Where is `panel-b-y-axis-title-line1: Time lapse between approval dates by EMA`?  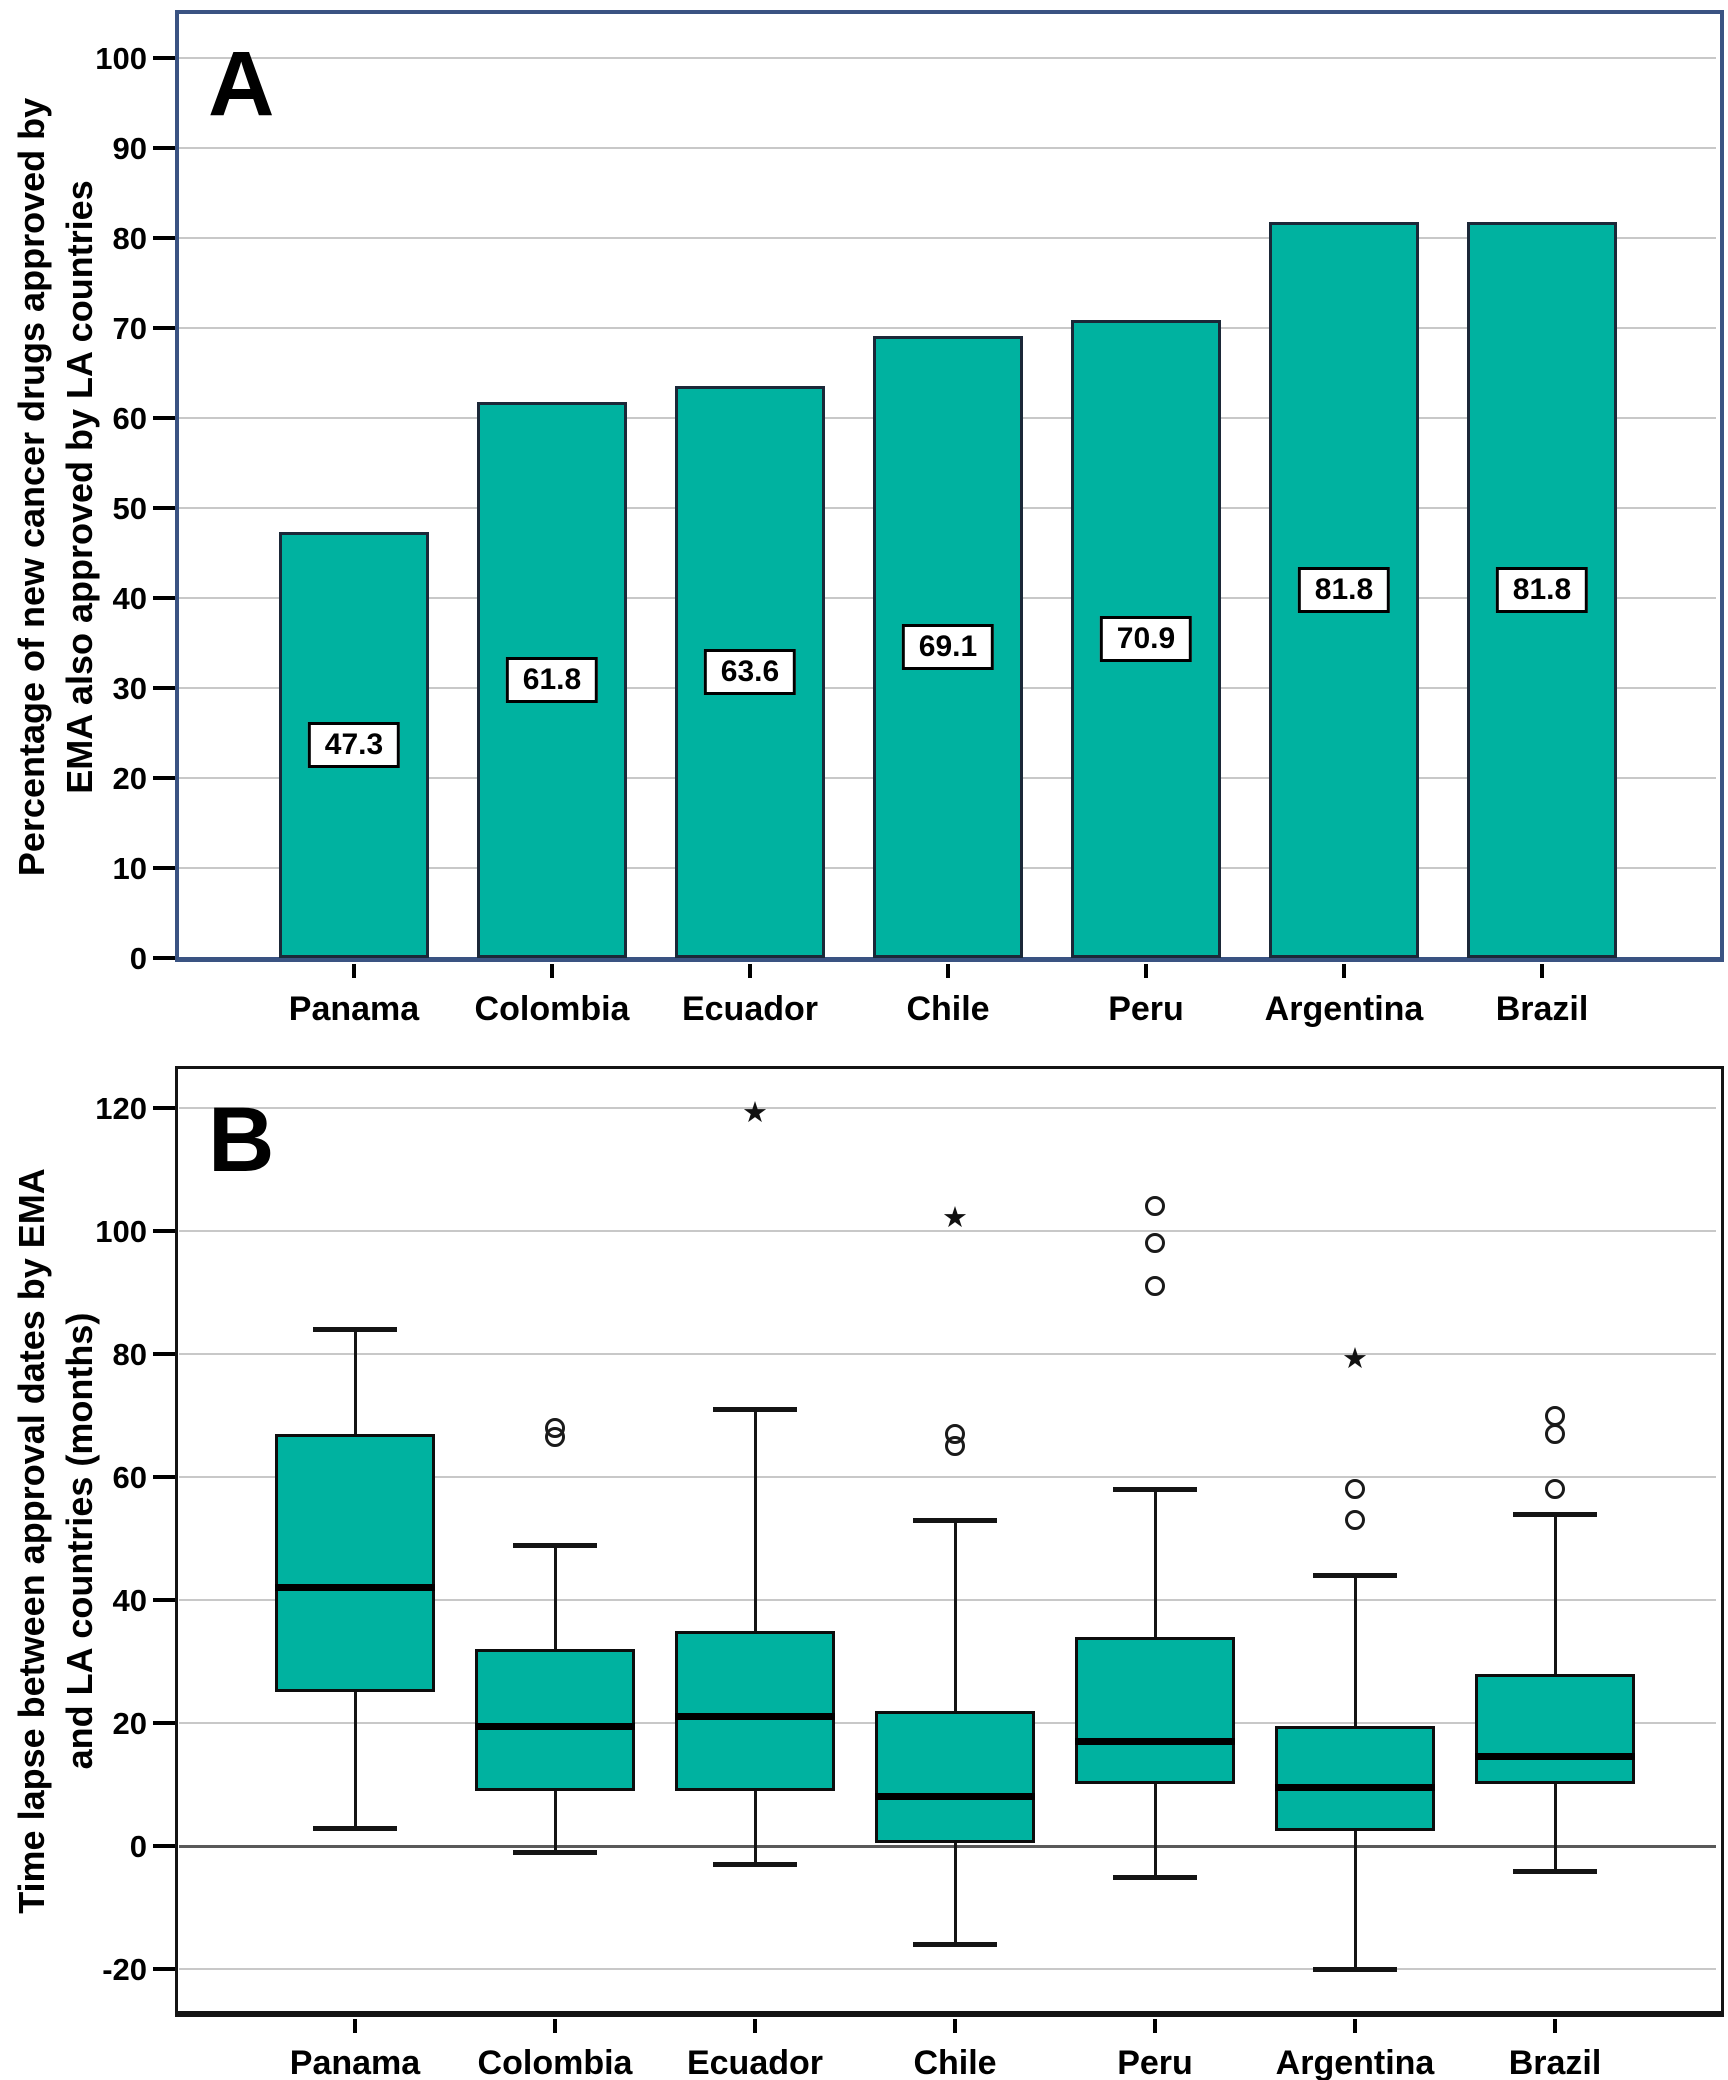
panel-b-y-axis-title-line1: Time lapse between approval dates by EMA is located at coordinates (31, 1541).